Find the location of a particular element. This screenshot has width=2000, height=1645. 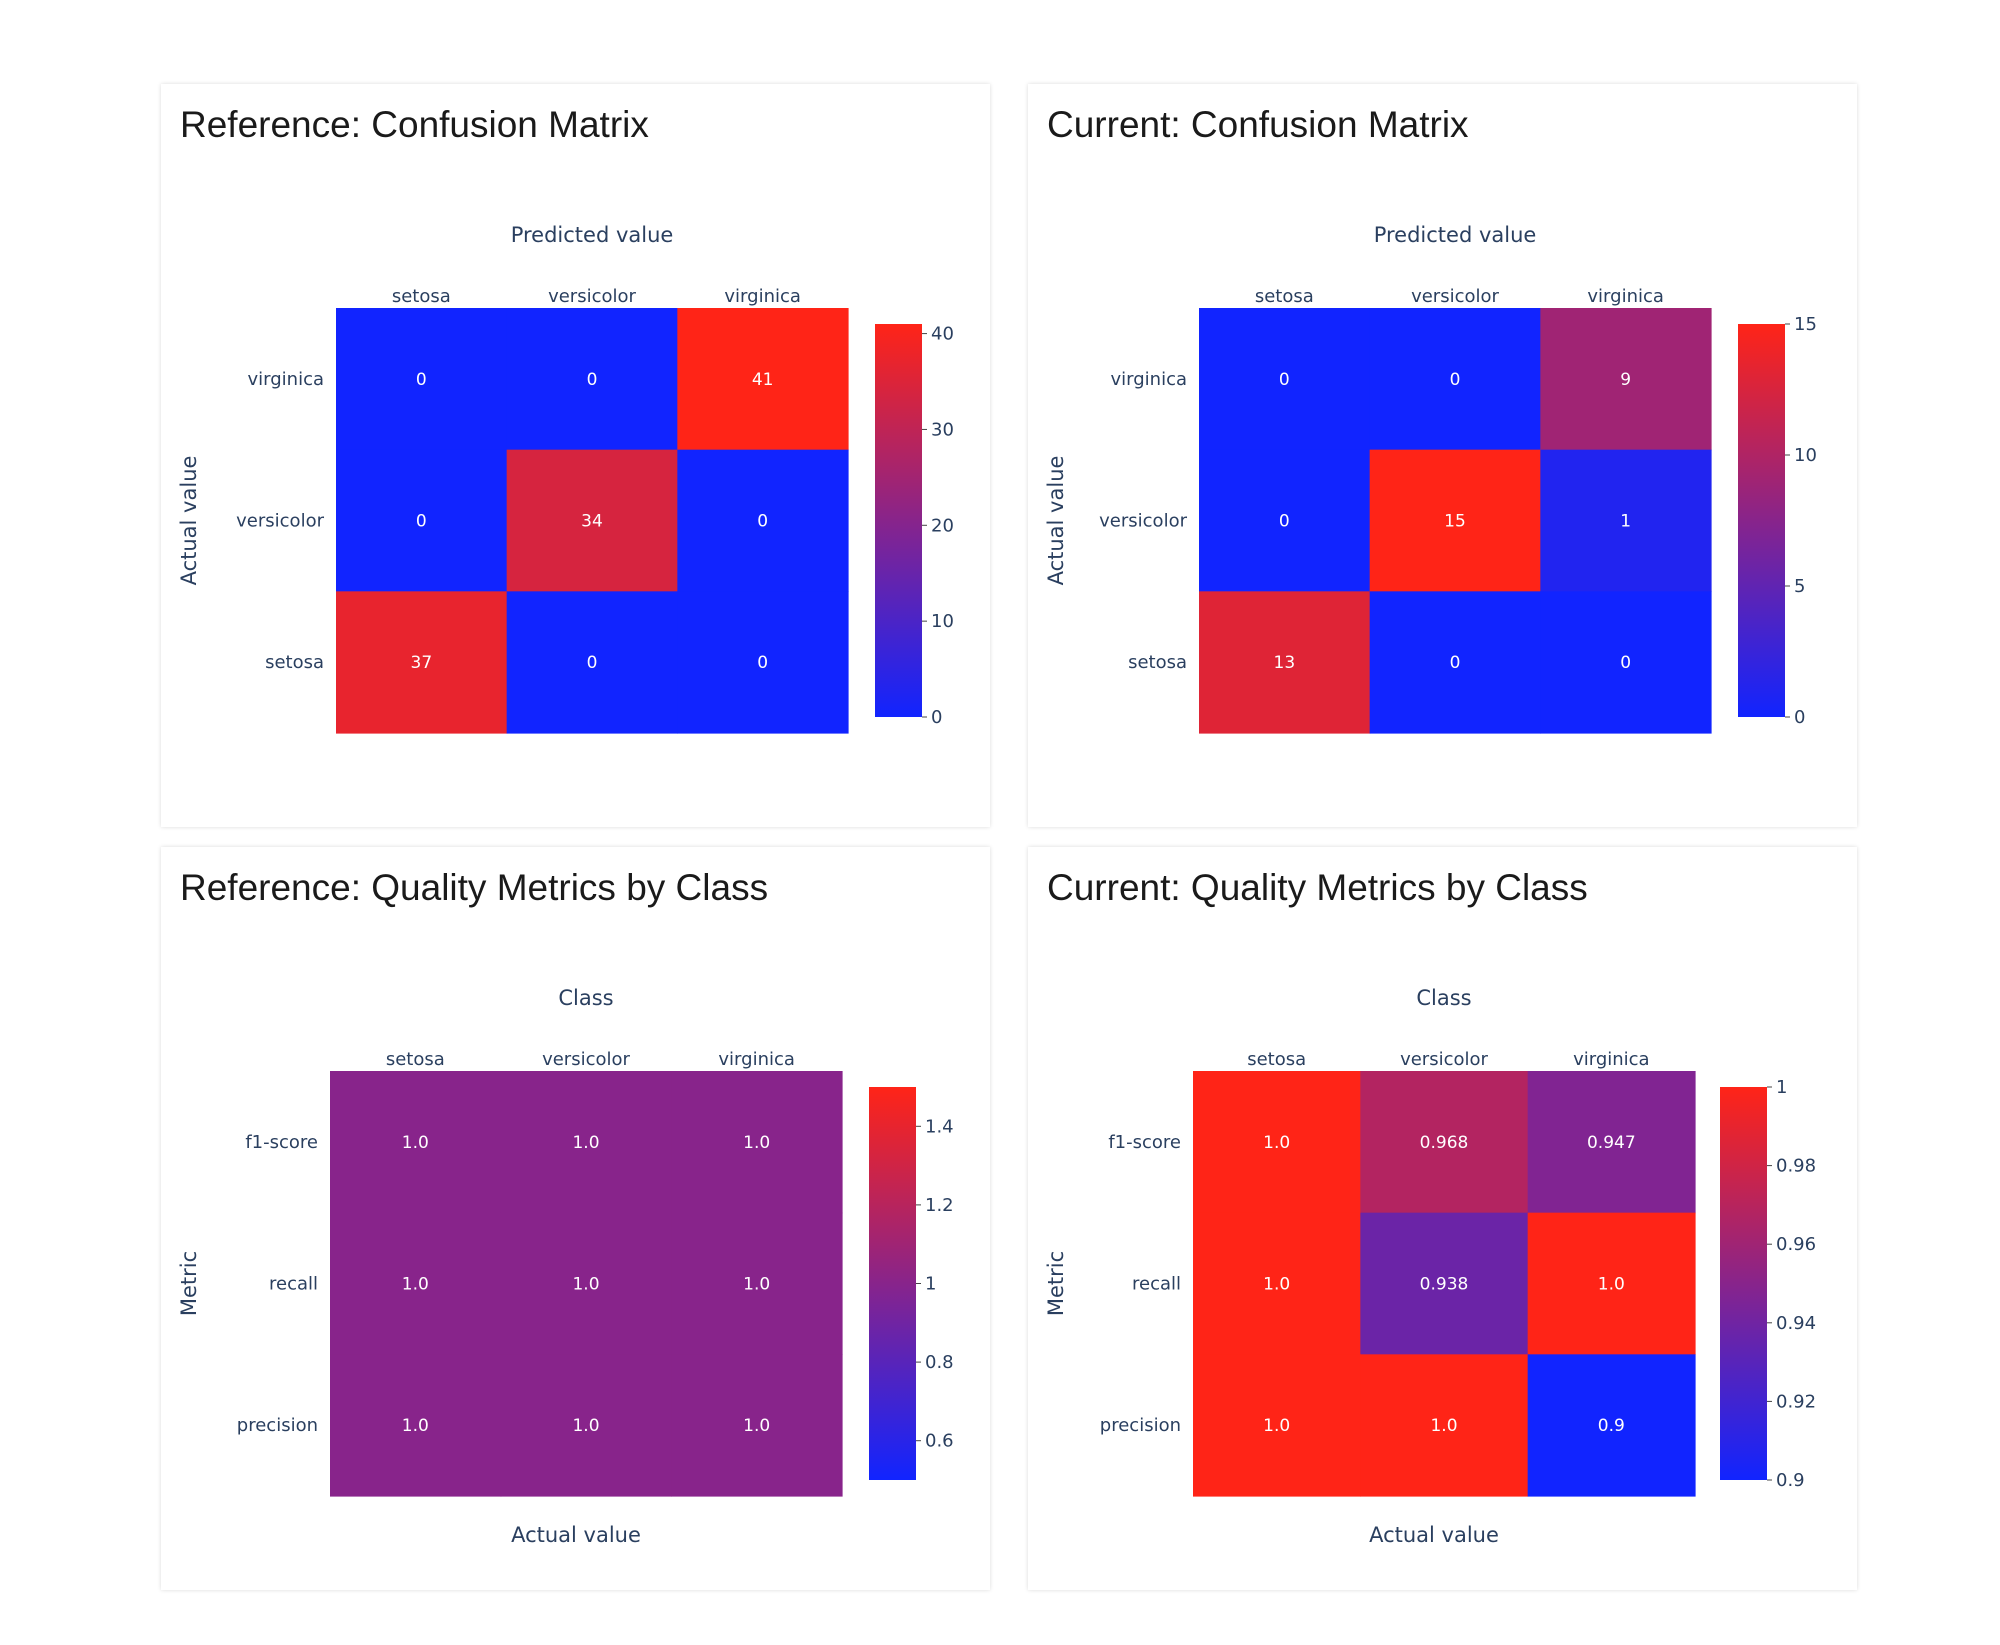

cell-value-label: 0.947 is located at coordinates (1611, 1143).